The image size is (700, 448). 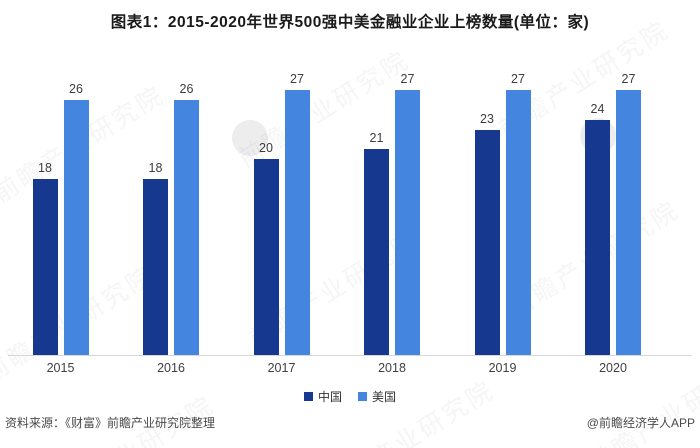 I want to click on source-text: 资料来源：《财富》前瞻产业研究院整理, so click(x=110, y=423).